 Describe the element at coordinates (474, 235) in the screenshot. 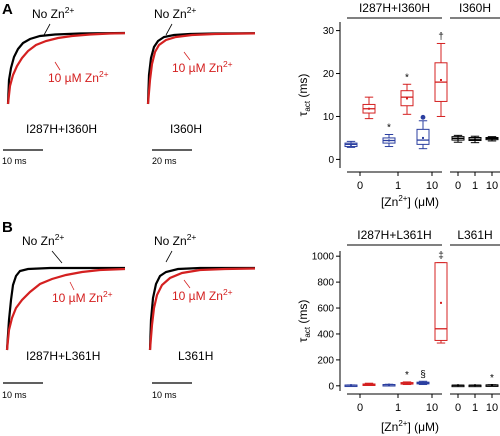

I see `group-title: L361H` at that location.